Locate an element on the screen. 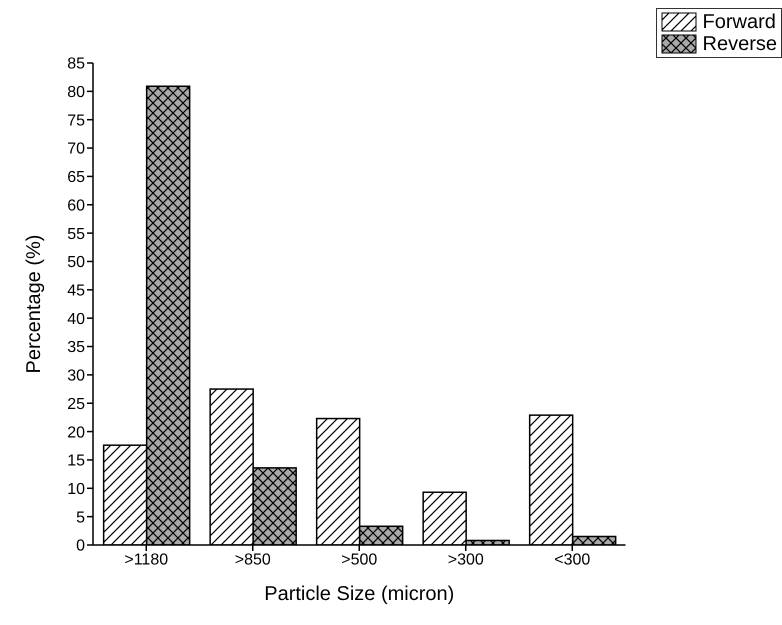 This screenshot has width=782, height=625. y-tick-label: 50 is located at coordinates (76, 263).